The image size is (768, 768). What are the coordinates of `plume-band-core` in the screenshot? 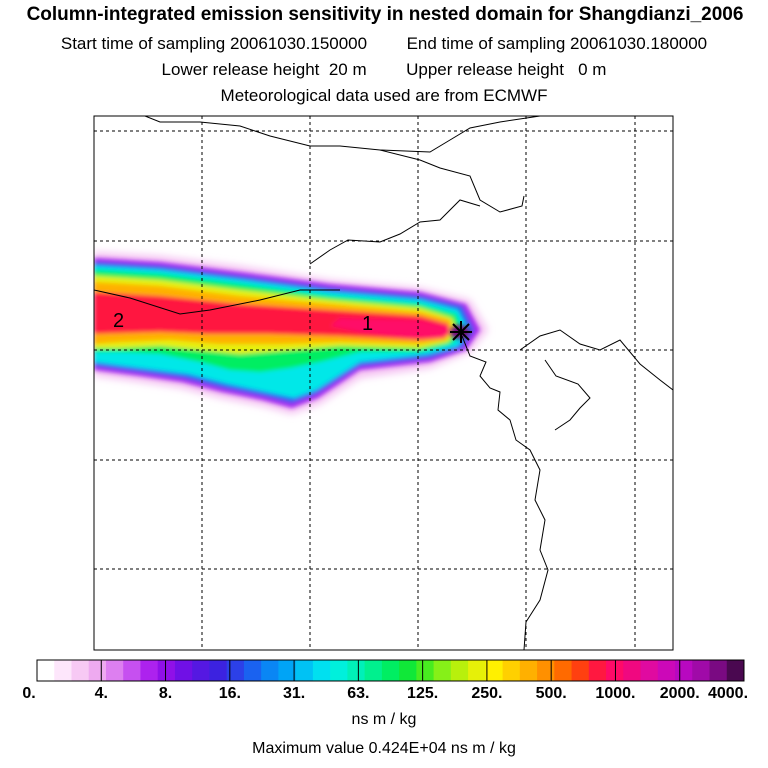 It's located at (390, 328).